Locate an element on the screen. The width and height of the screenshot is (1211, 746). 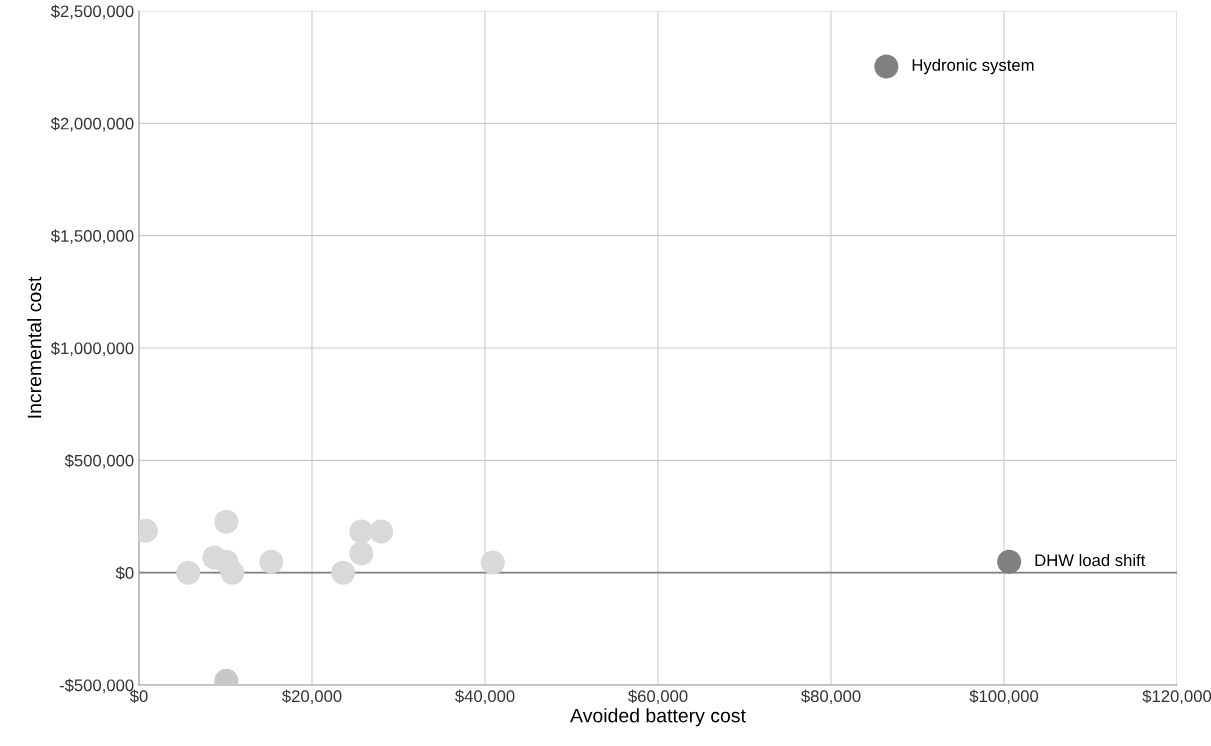
annotation: Hydronic system is located at coordinates (973, 66).